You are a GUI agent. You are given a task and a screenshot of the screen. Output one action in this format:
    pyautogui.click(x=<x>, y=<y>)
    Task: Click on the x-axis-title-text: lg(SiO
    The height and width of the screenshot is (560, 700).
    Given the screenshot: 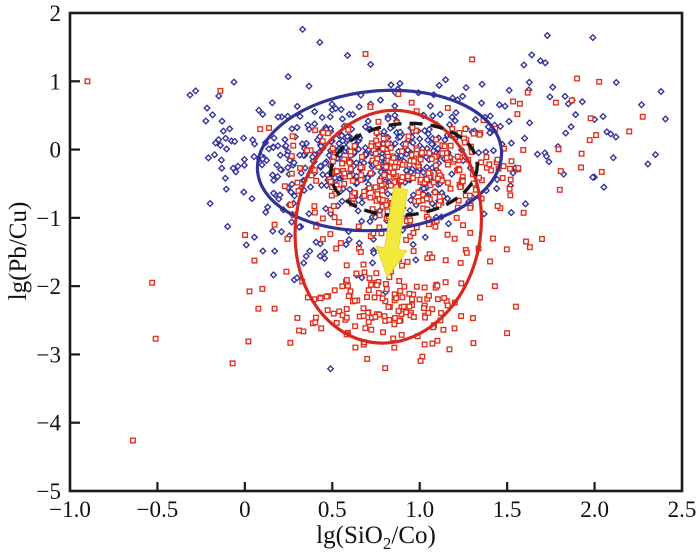 What is the action you would take?
    pyautogui.click(x=349, y=535)
    